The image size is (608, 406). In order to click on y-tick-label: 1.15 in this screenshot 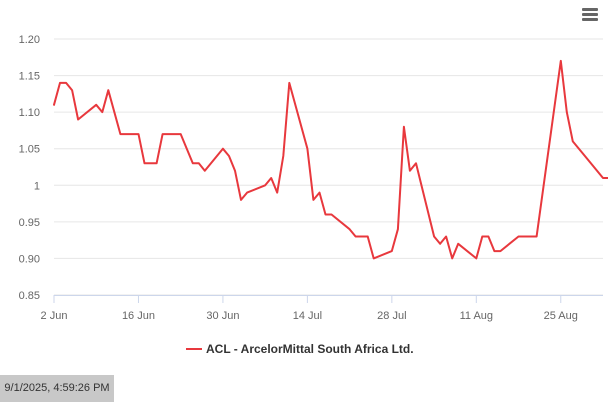, I will do `click(29, 77)`.